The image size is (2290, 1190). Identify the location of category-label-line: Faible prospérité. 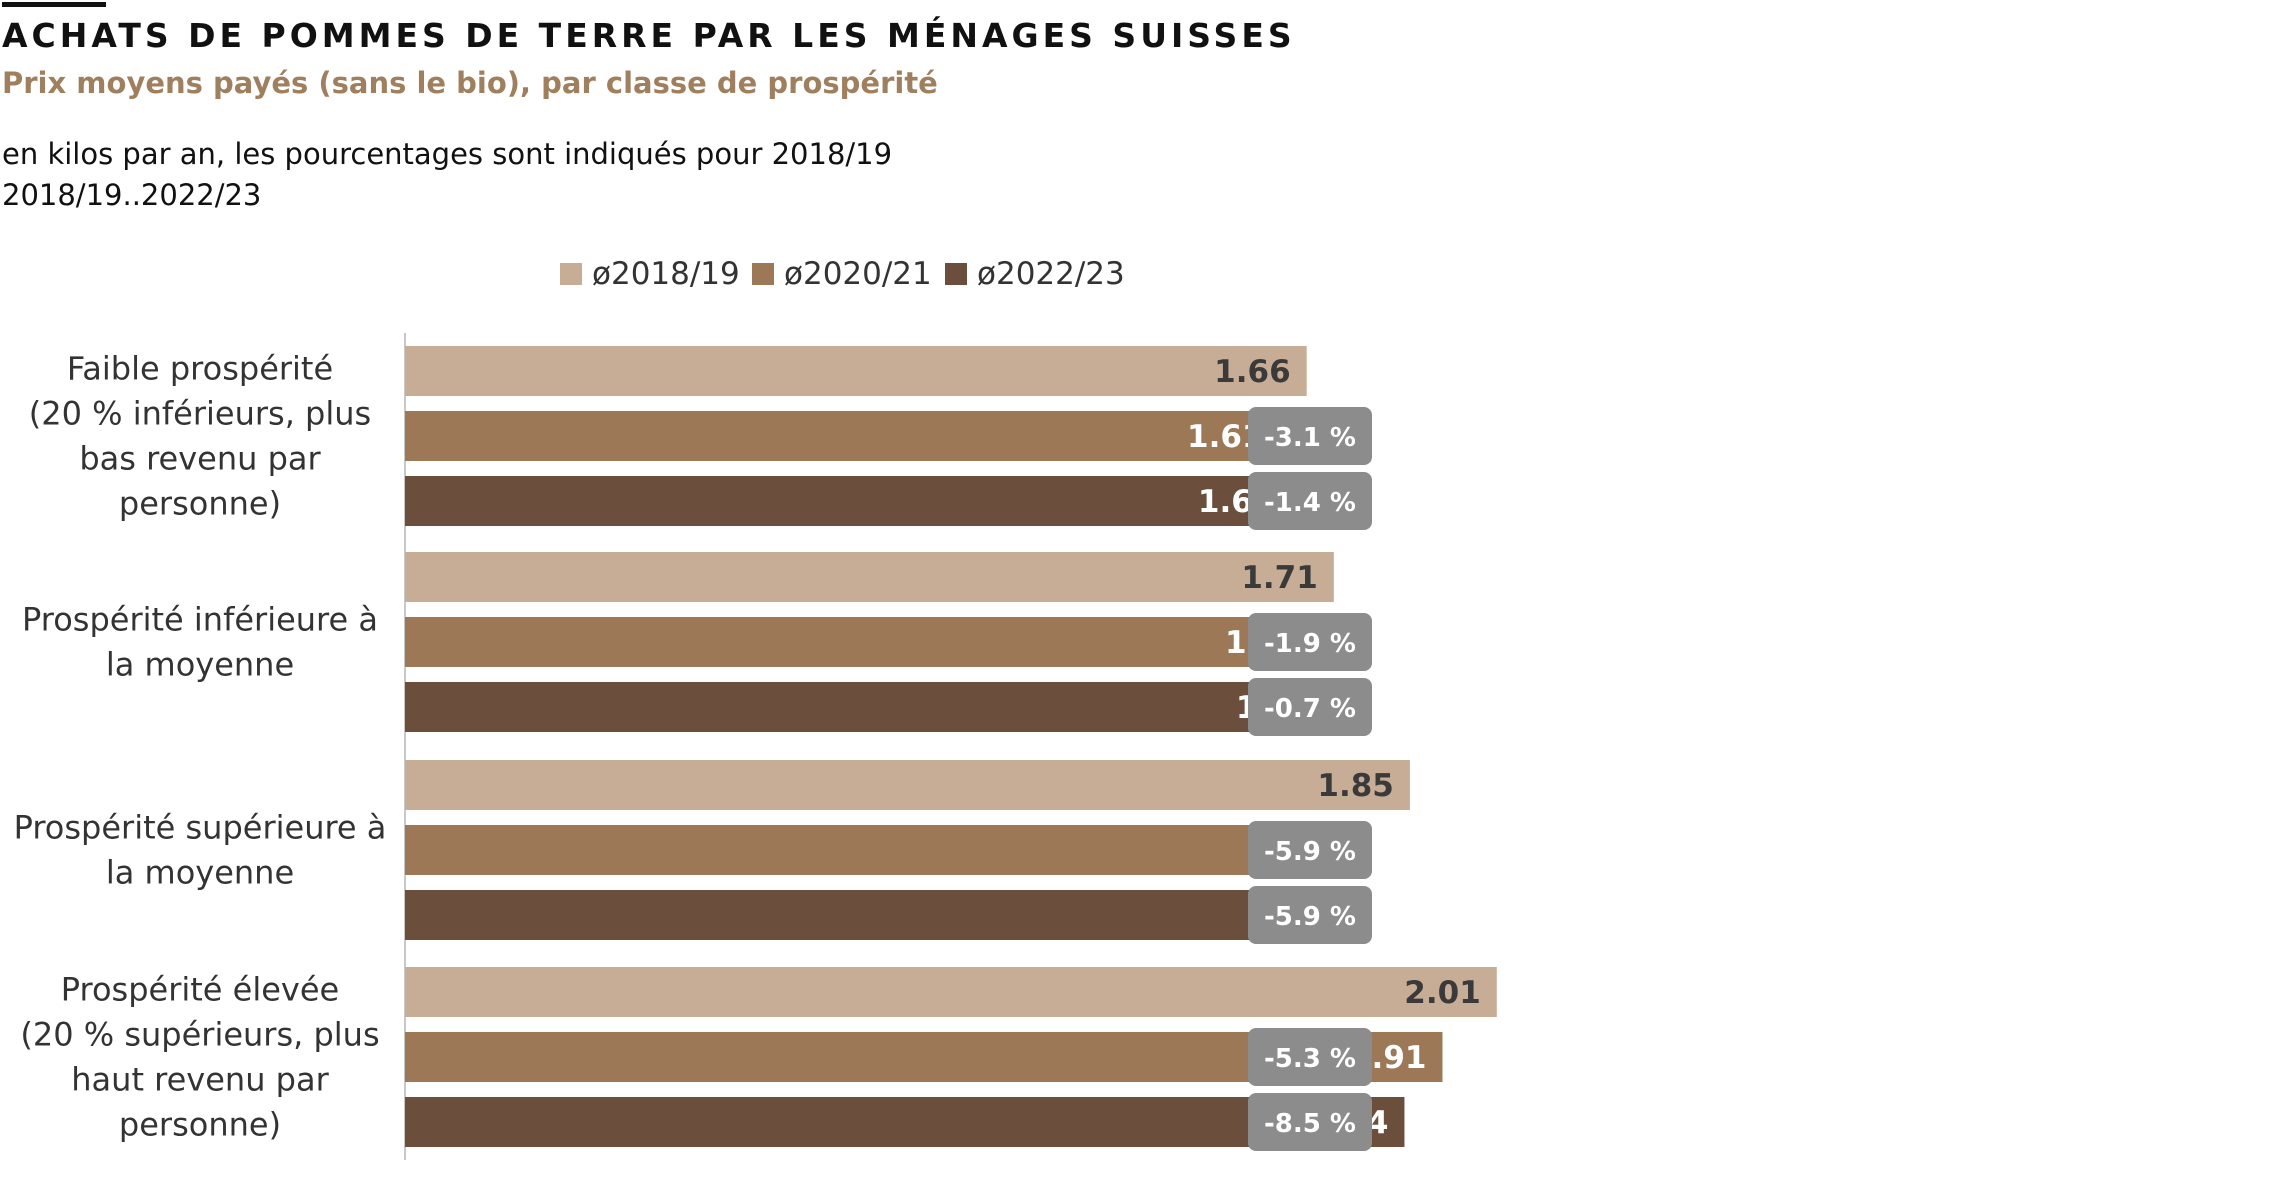
(200, 369).